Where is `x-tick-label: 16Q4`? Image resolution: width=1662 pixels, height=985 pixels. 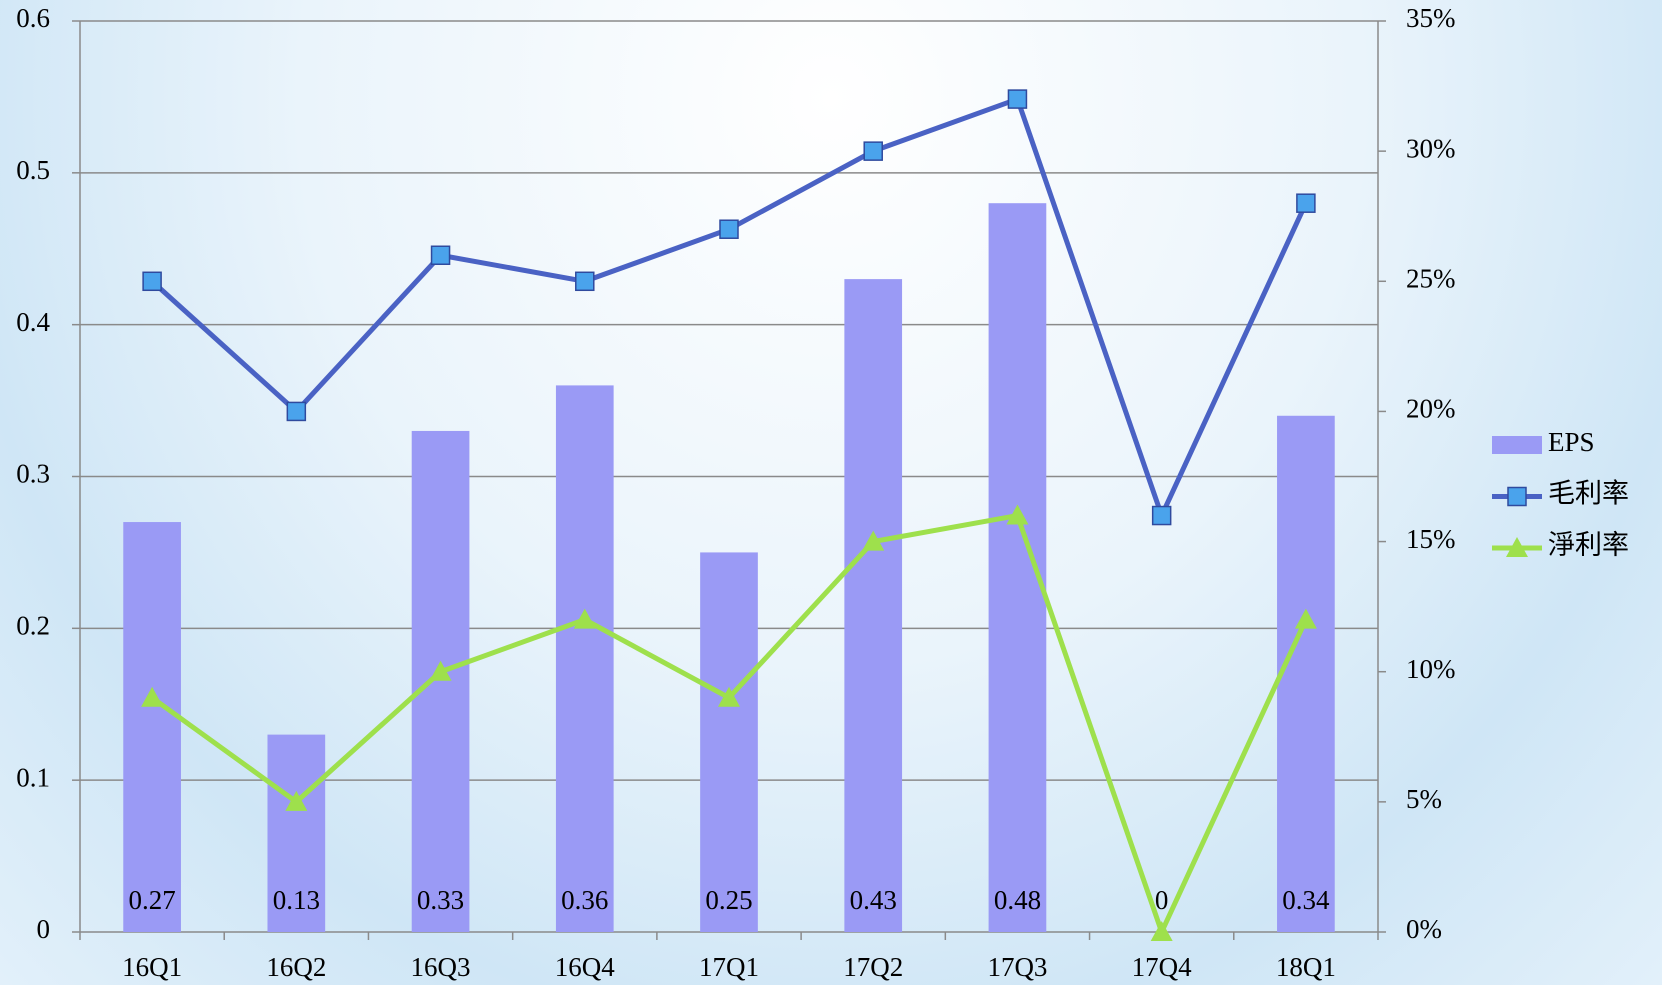 x-tick-label: 16Q4 is located at coordinates (585, 967).